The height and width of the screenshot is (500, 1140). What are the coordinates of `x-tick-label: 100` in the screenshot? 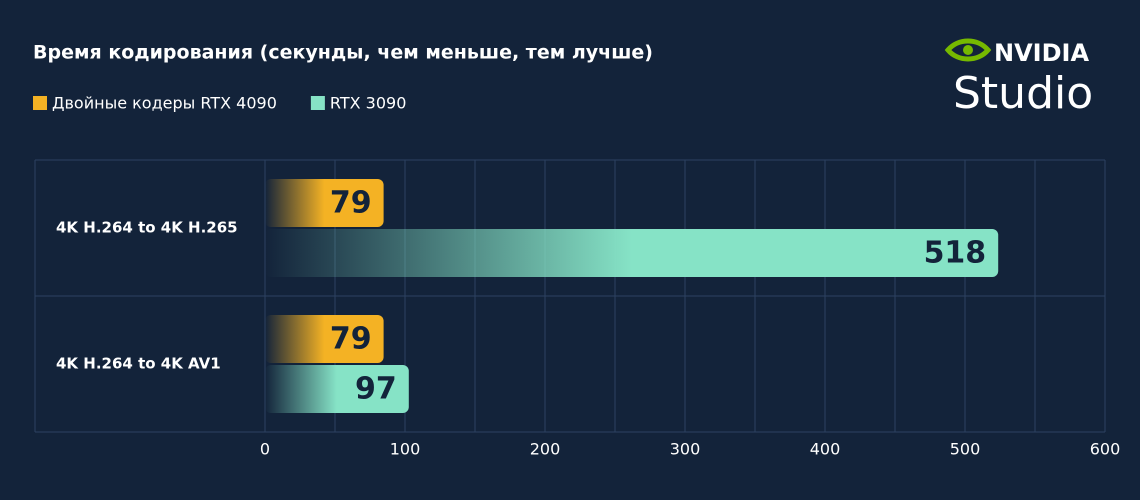 It's located at (405, 449).